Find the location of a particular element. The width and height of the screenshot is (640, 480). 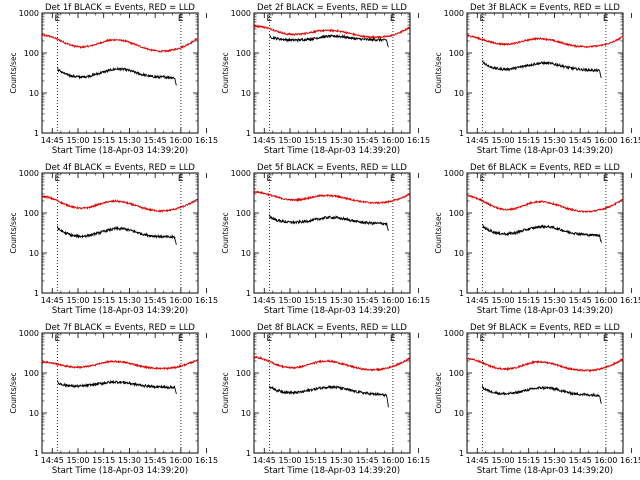

chart-title: Det 3f BLACK = Events, RED = LLD is located at coordinates (545, 8).